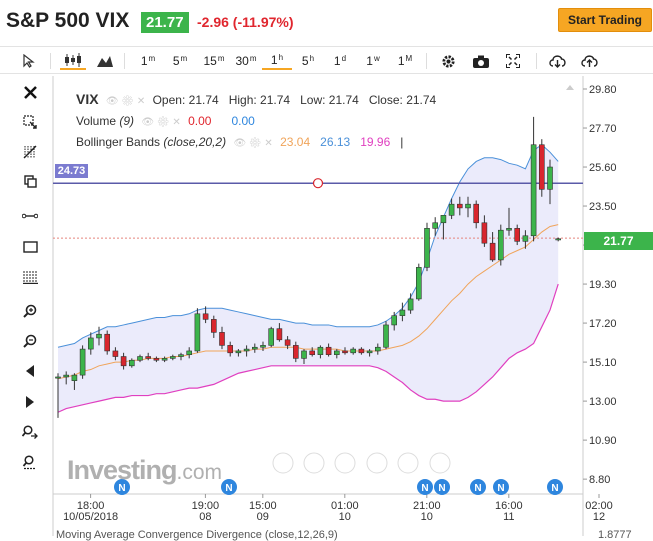 Image resolution: width=653 pixels, height=541 pixels. Describe the element at coordinates (30, 432) in the screenshot. I see `reset-zoom-icon` at that location.